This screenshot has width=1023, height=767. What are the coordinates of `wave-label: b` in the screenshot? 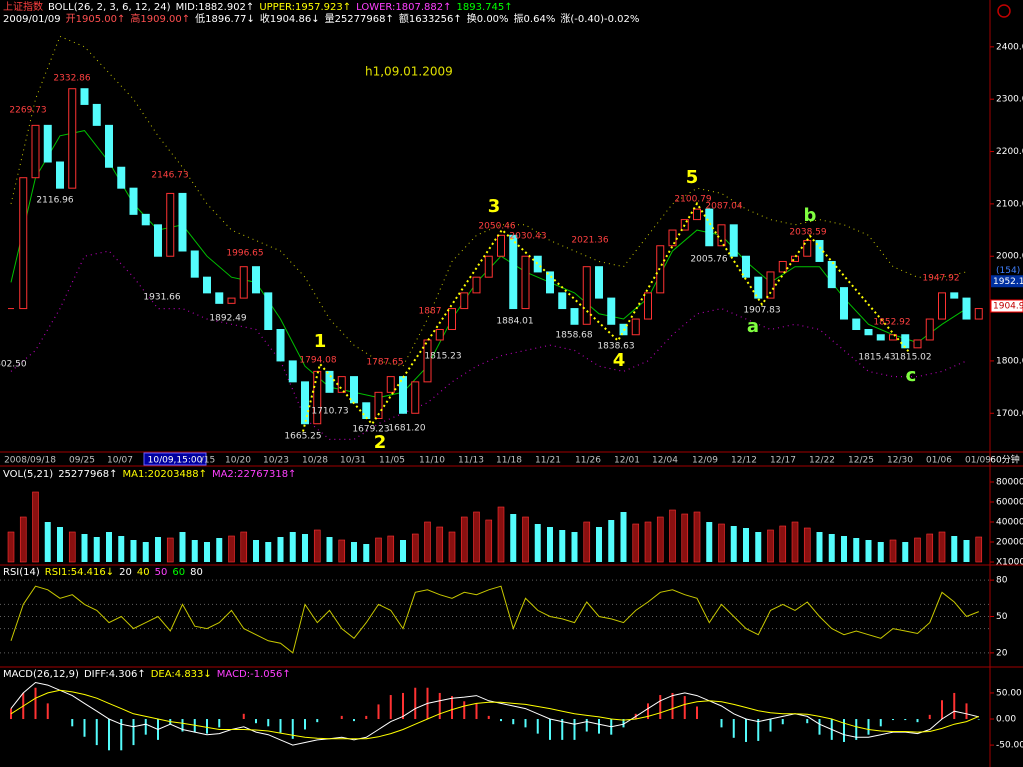 It's located at (810, 215).